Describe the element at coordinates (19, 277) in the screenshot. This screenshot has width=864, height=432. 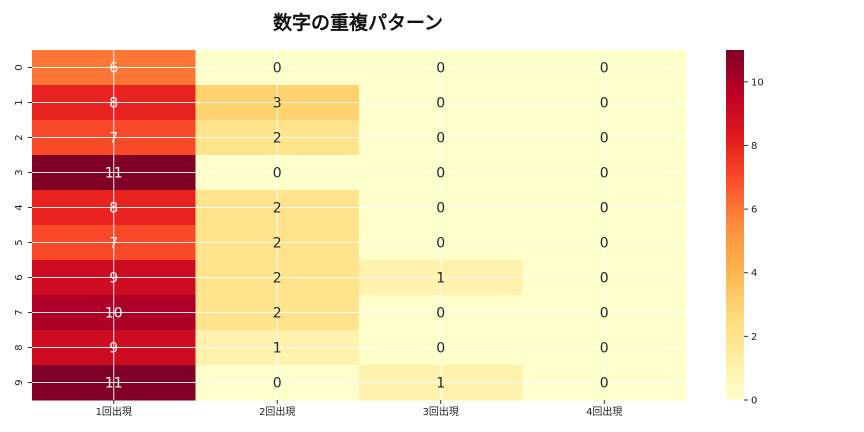
I see `y-tick-label: 6` at that location.